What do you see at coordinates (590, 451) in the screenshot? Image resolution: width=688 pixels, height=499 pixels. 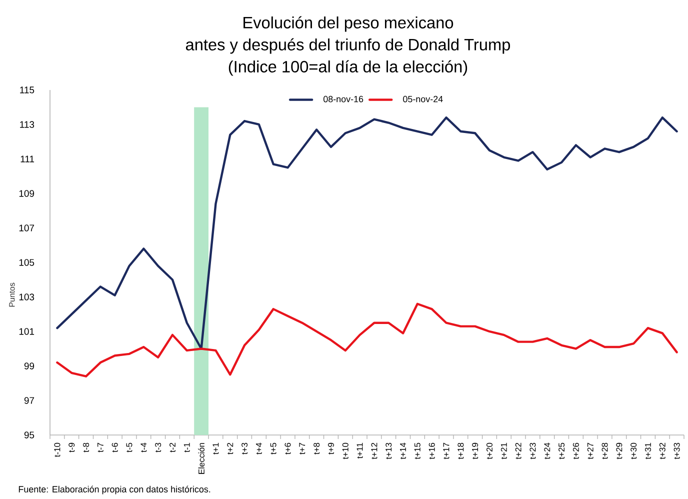 I see `x-tick-label: t+27` at bounding box center [590, 451].